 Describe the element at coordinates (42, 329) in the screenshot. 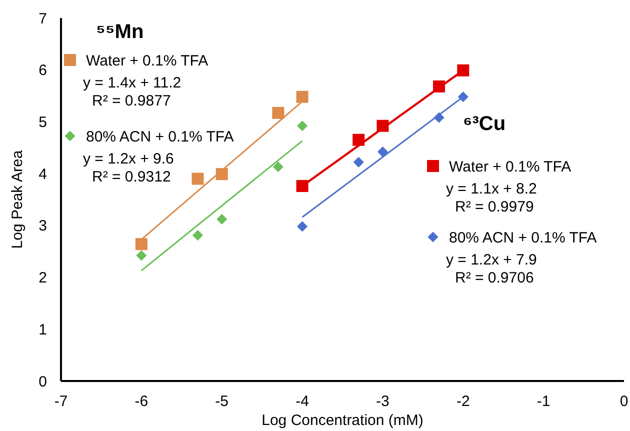

I see `y-tick-label: 1` at that location.